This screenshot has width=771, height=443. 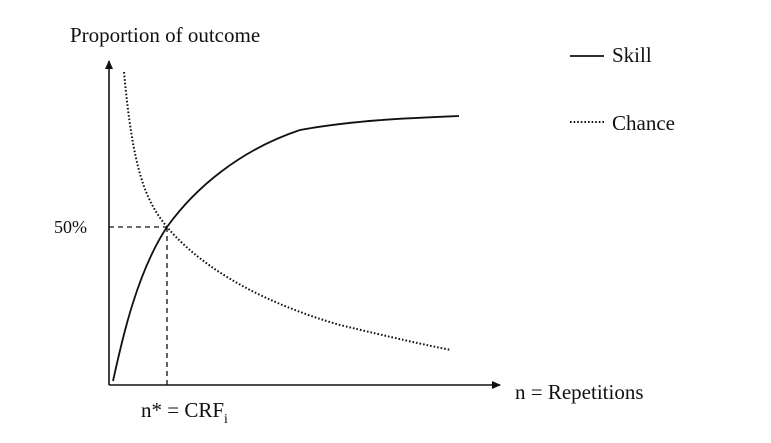 What do you see at coordinates (632, 55) in the screenshot?
I see `legend-skill-label: Skill` at bounding box center [632, 55].